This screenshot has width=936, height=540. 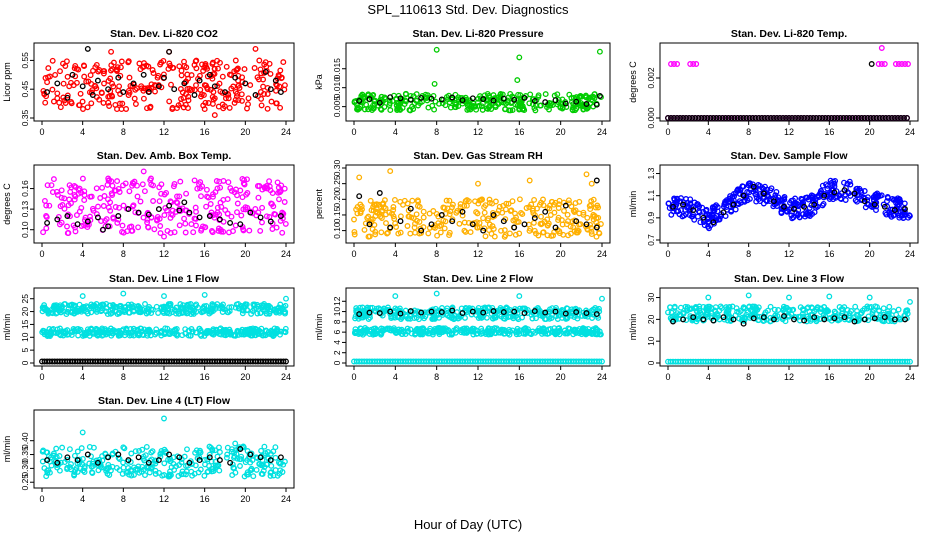 I want to click on x-tick-label: 8, so click(x=123, y=499).